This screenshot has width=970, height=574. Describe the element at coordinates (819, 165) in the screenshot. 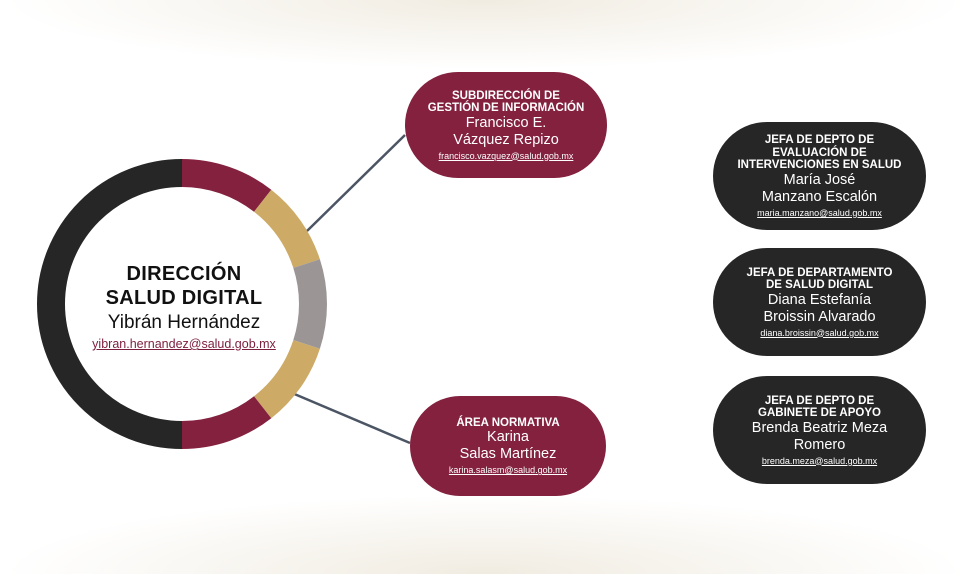

I see `node-title-line: INTERVENCIONES EN SALUD` at that location.